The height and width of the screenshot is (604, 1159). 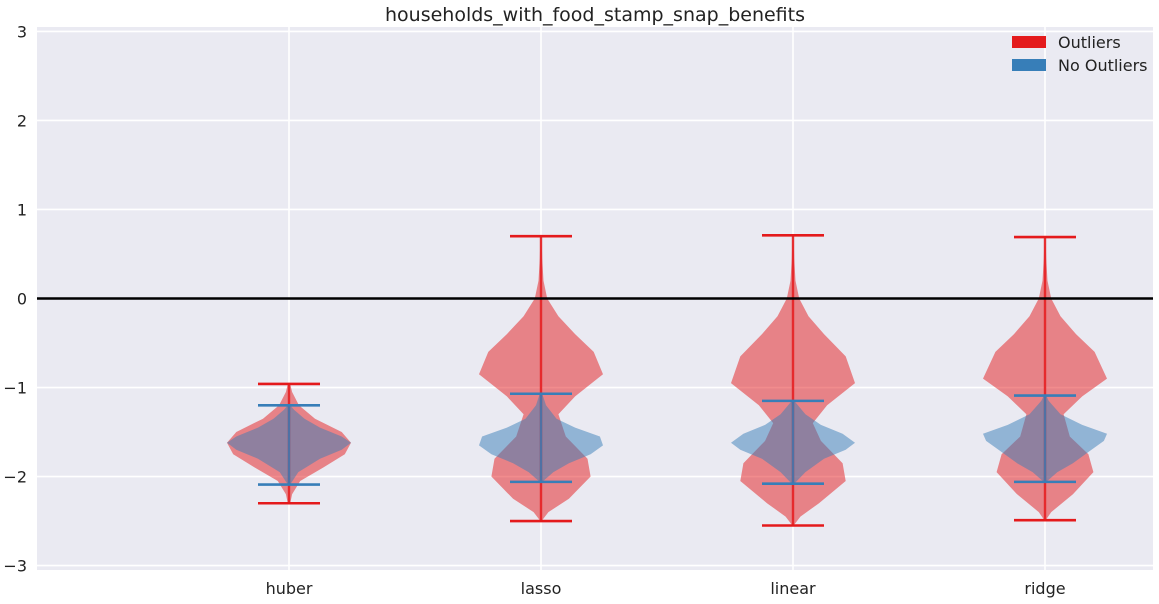 What do you see at coordinates (541, 588) in the screenshot?
I see `x-tick-label-lasso: lasso` at bounding box center [541, 588].